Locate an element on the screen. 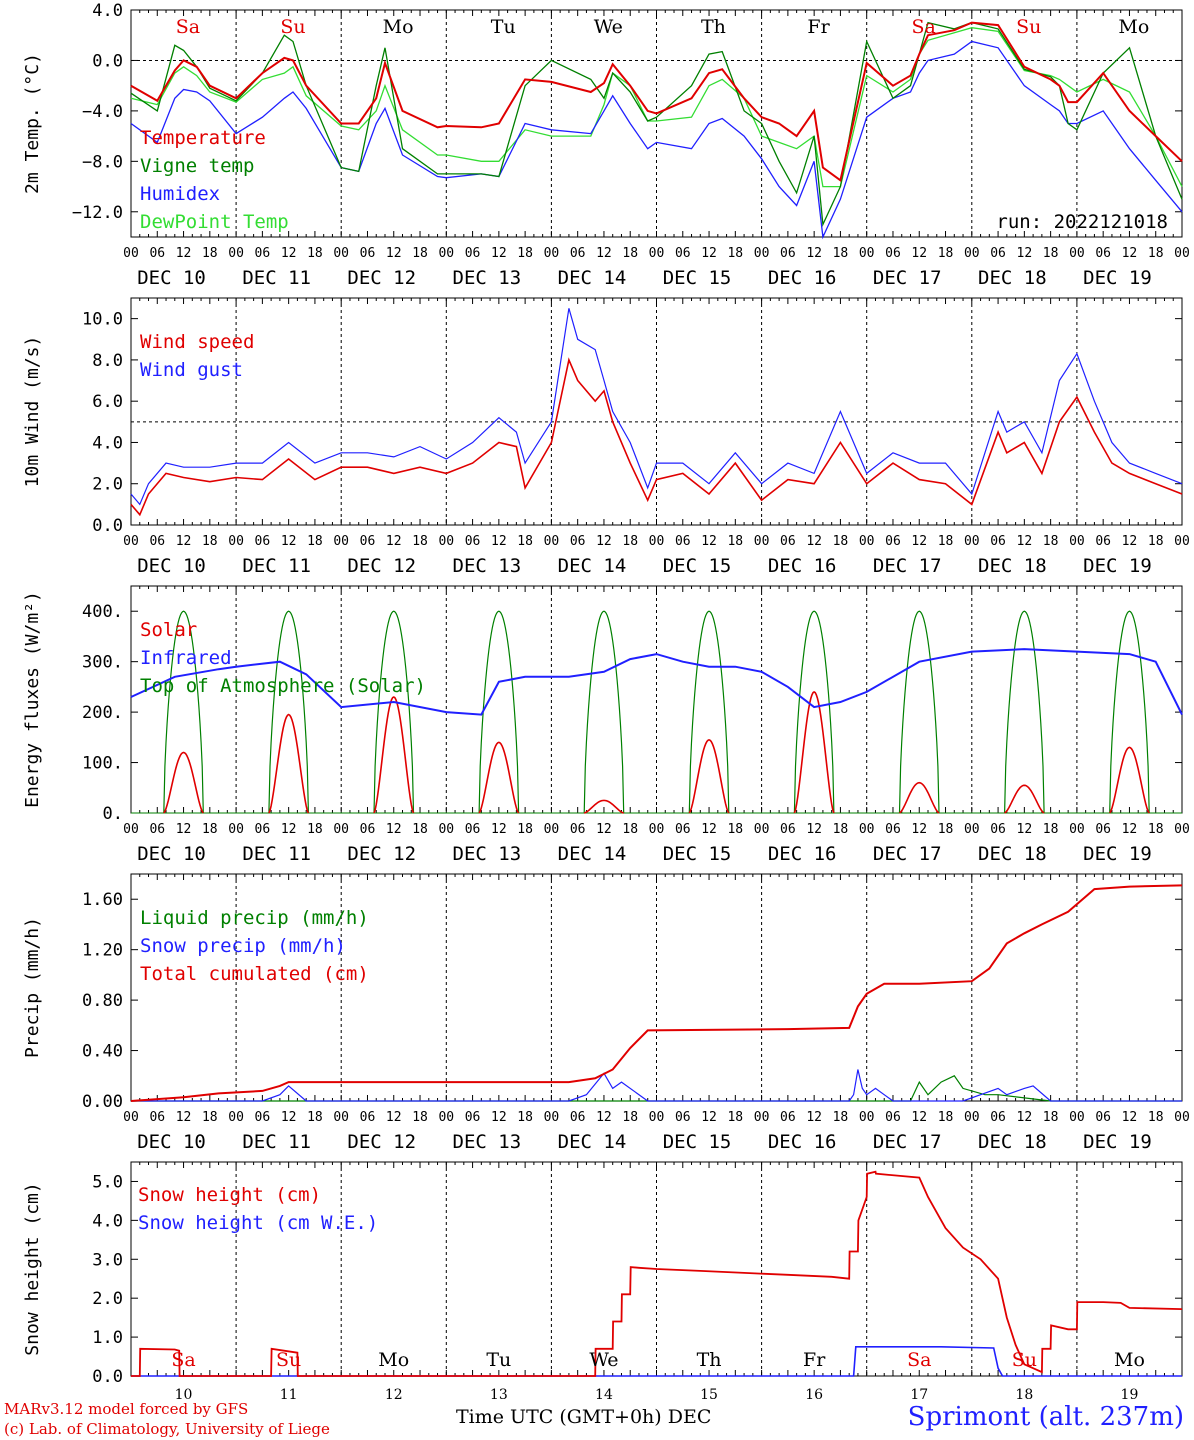  x-day-label: DEC 10 is located at coordinates (171, 566).